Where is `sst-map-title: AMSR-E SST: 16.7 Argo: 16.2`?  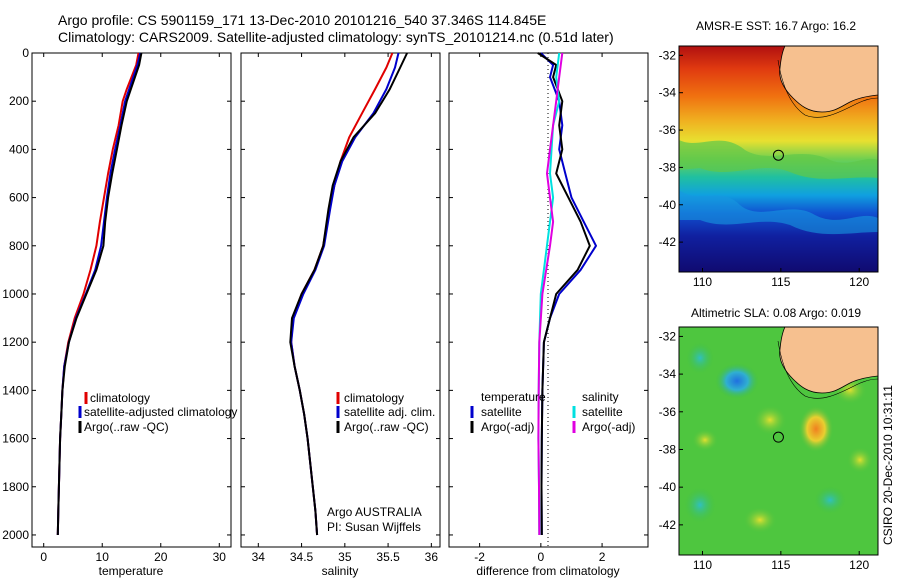 sst-map-title: AMSR-E SST: 16.7 Argo: 16.2 is located at coordinates (776, 26).